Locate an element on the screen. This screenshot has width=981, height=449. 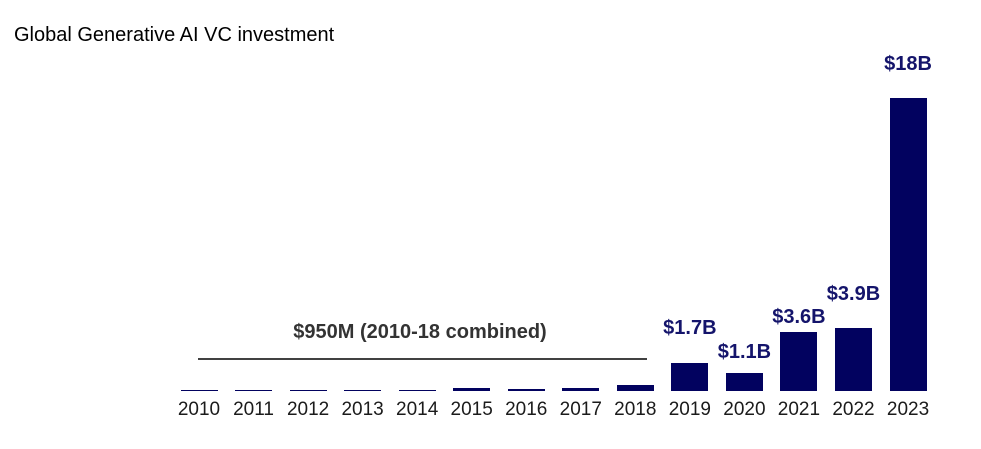
bar-2014 is located at coordinates (417, 390).